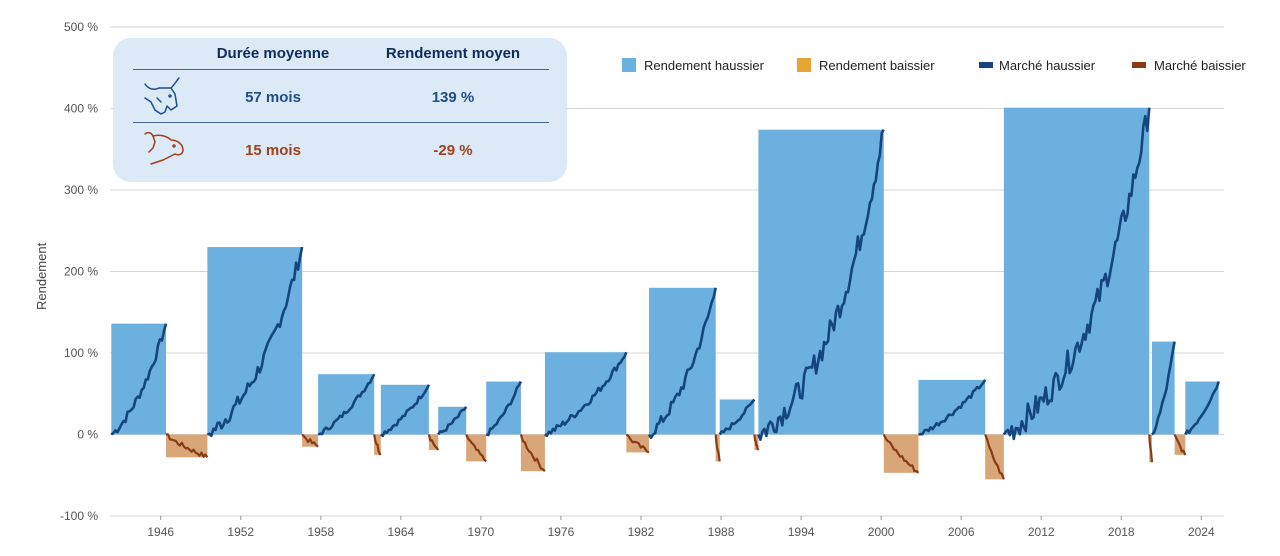 Image resolution: width=1280 pixels, height=556 pixels. I want to click on header-duration: Durée moyenne, so click(273, 53).